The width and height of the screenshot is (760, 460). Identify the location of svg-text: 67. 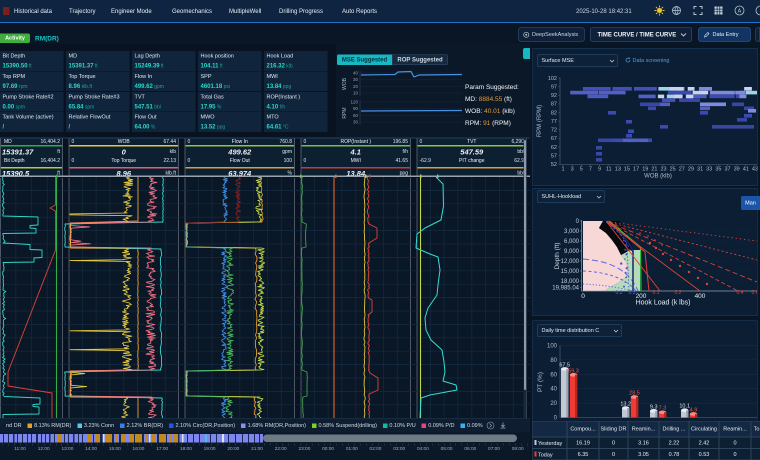
(554, 139).